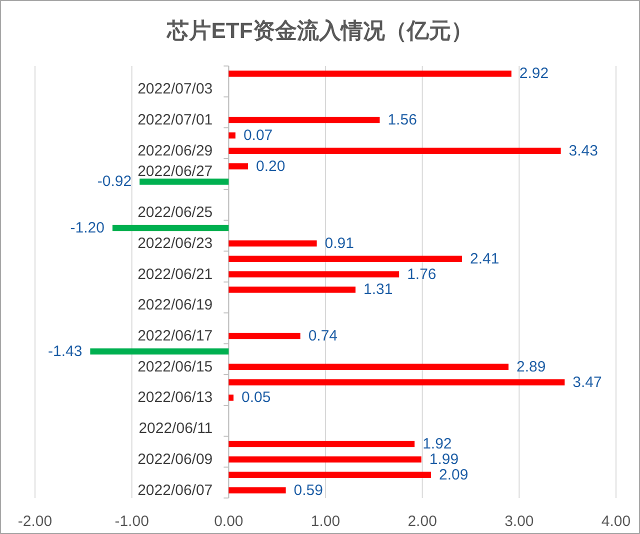 The height and width of the screenshot is (534, 640). I want to click on data-label: 0.59, so click(308, 490).